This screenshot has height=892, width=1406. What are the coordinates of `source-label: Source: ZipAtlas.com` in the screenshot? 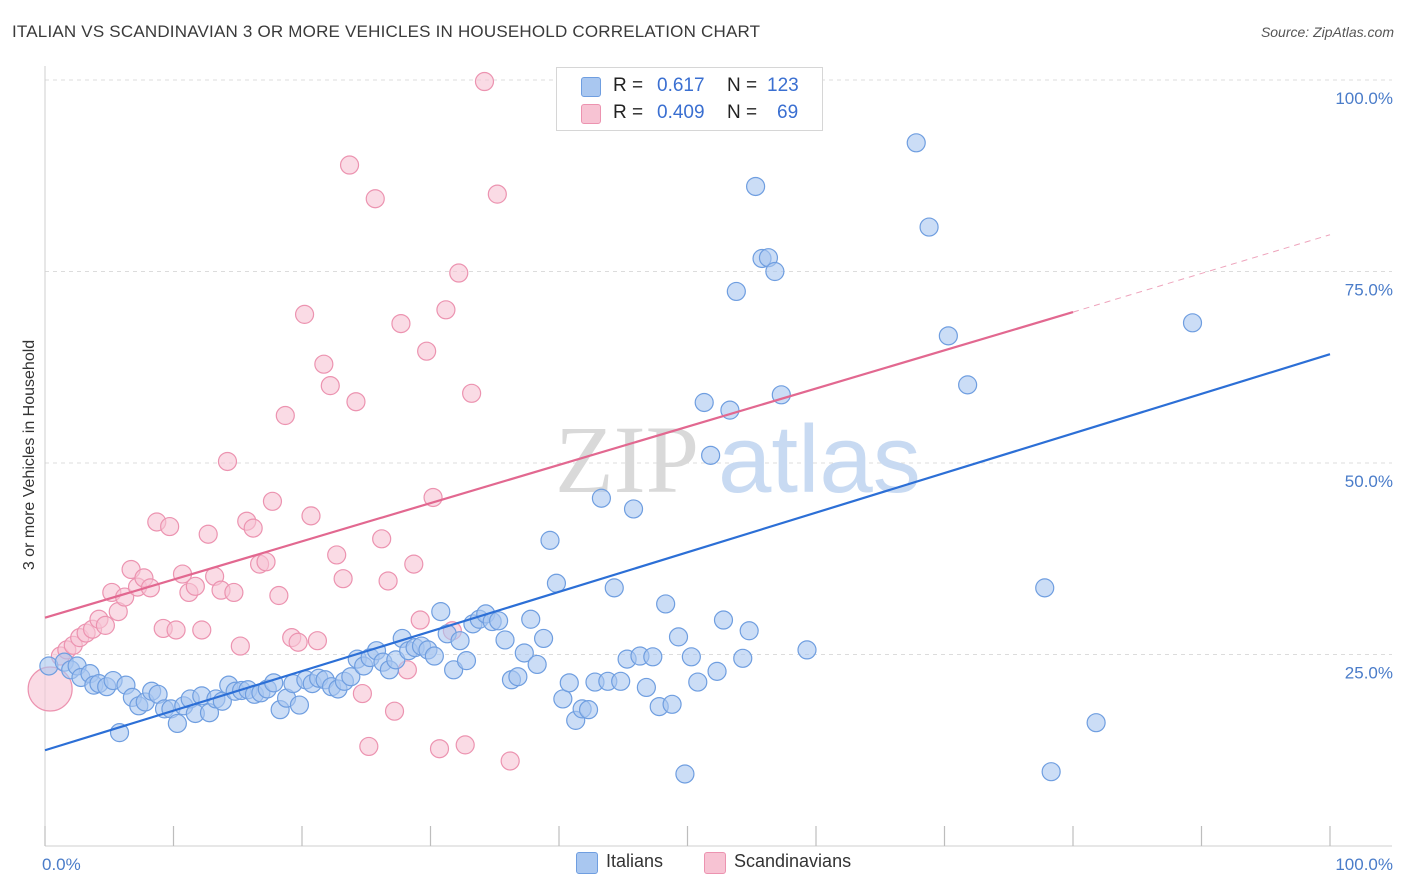 It's located at (1327, 32).